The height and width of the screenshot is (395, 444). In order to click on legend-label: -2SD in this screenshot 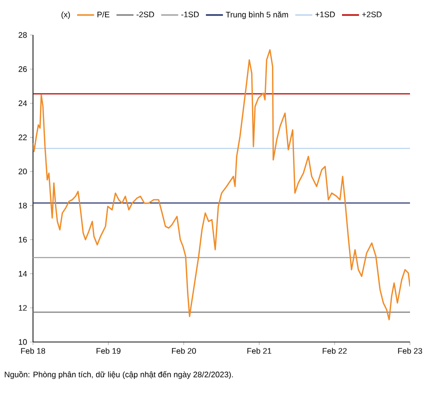, I will do `click(145, 15)`.